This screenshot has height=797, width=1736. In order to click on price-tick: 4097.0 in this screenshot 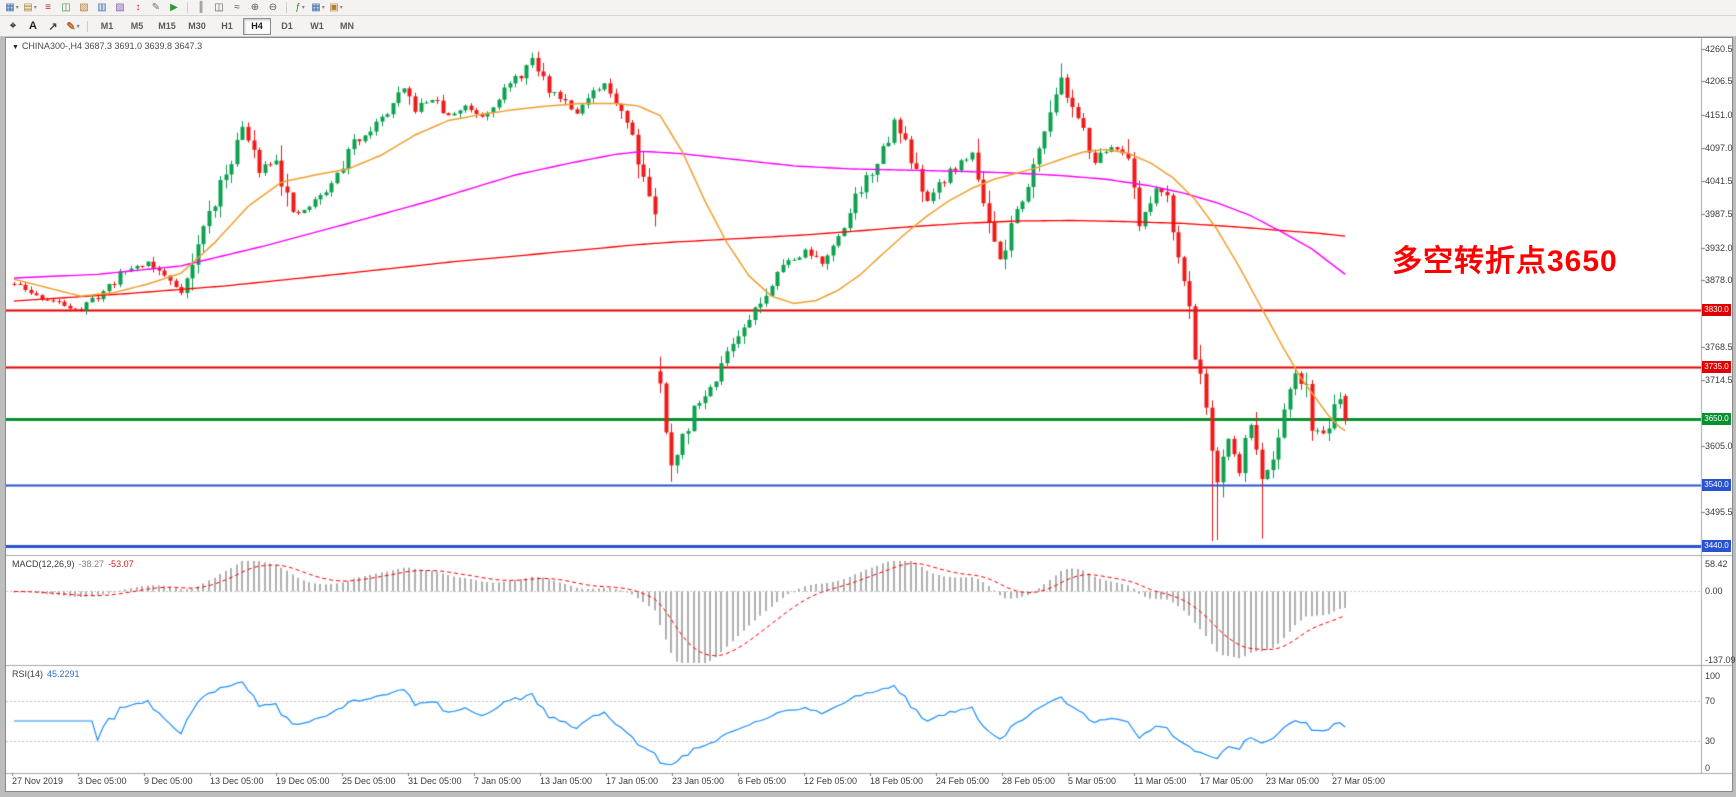, I will do `click(1719, 147)`.